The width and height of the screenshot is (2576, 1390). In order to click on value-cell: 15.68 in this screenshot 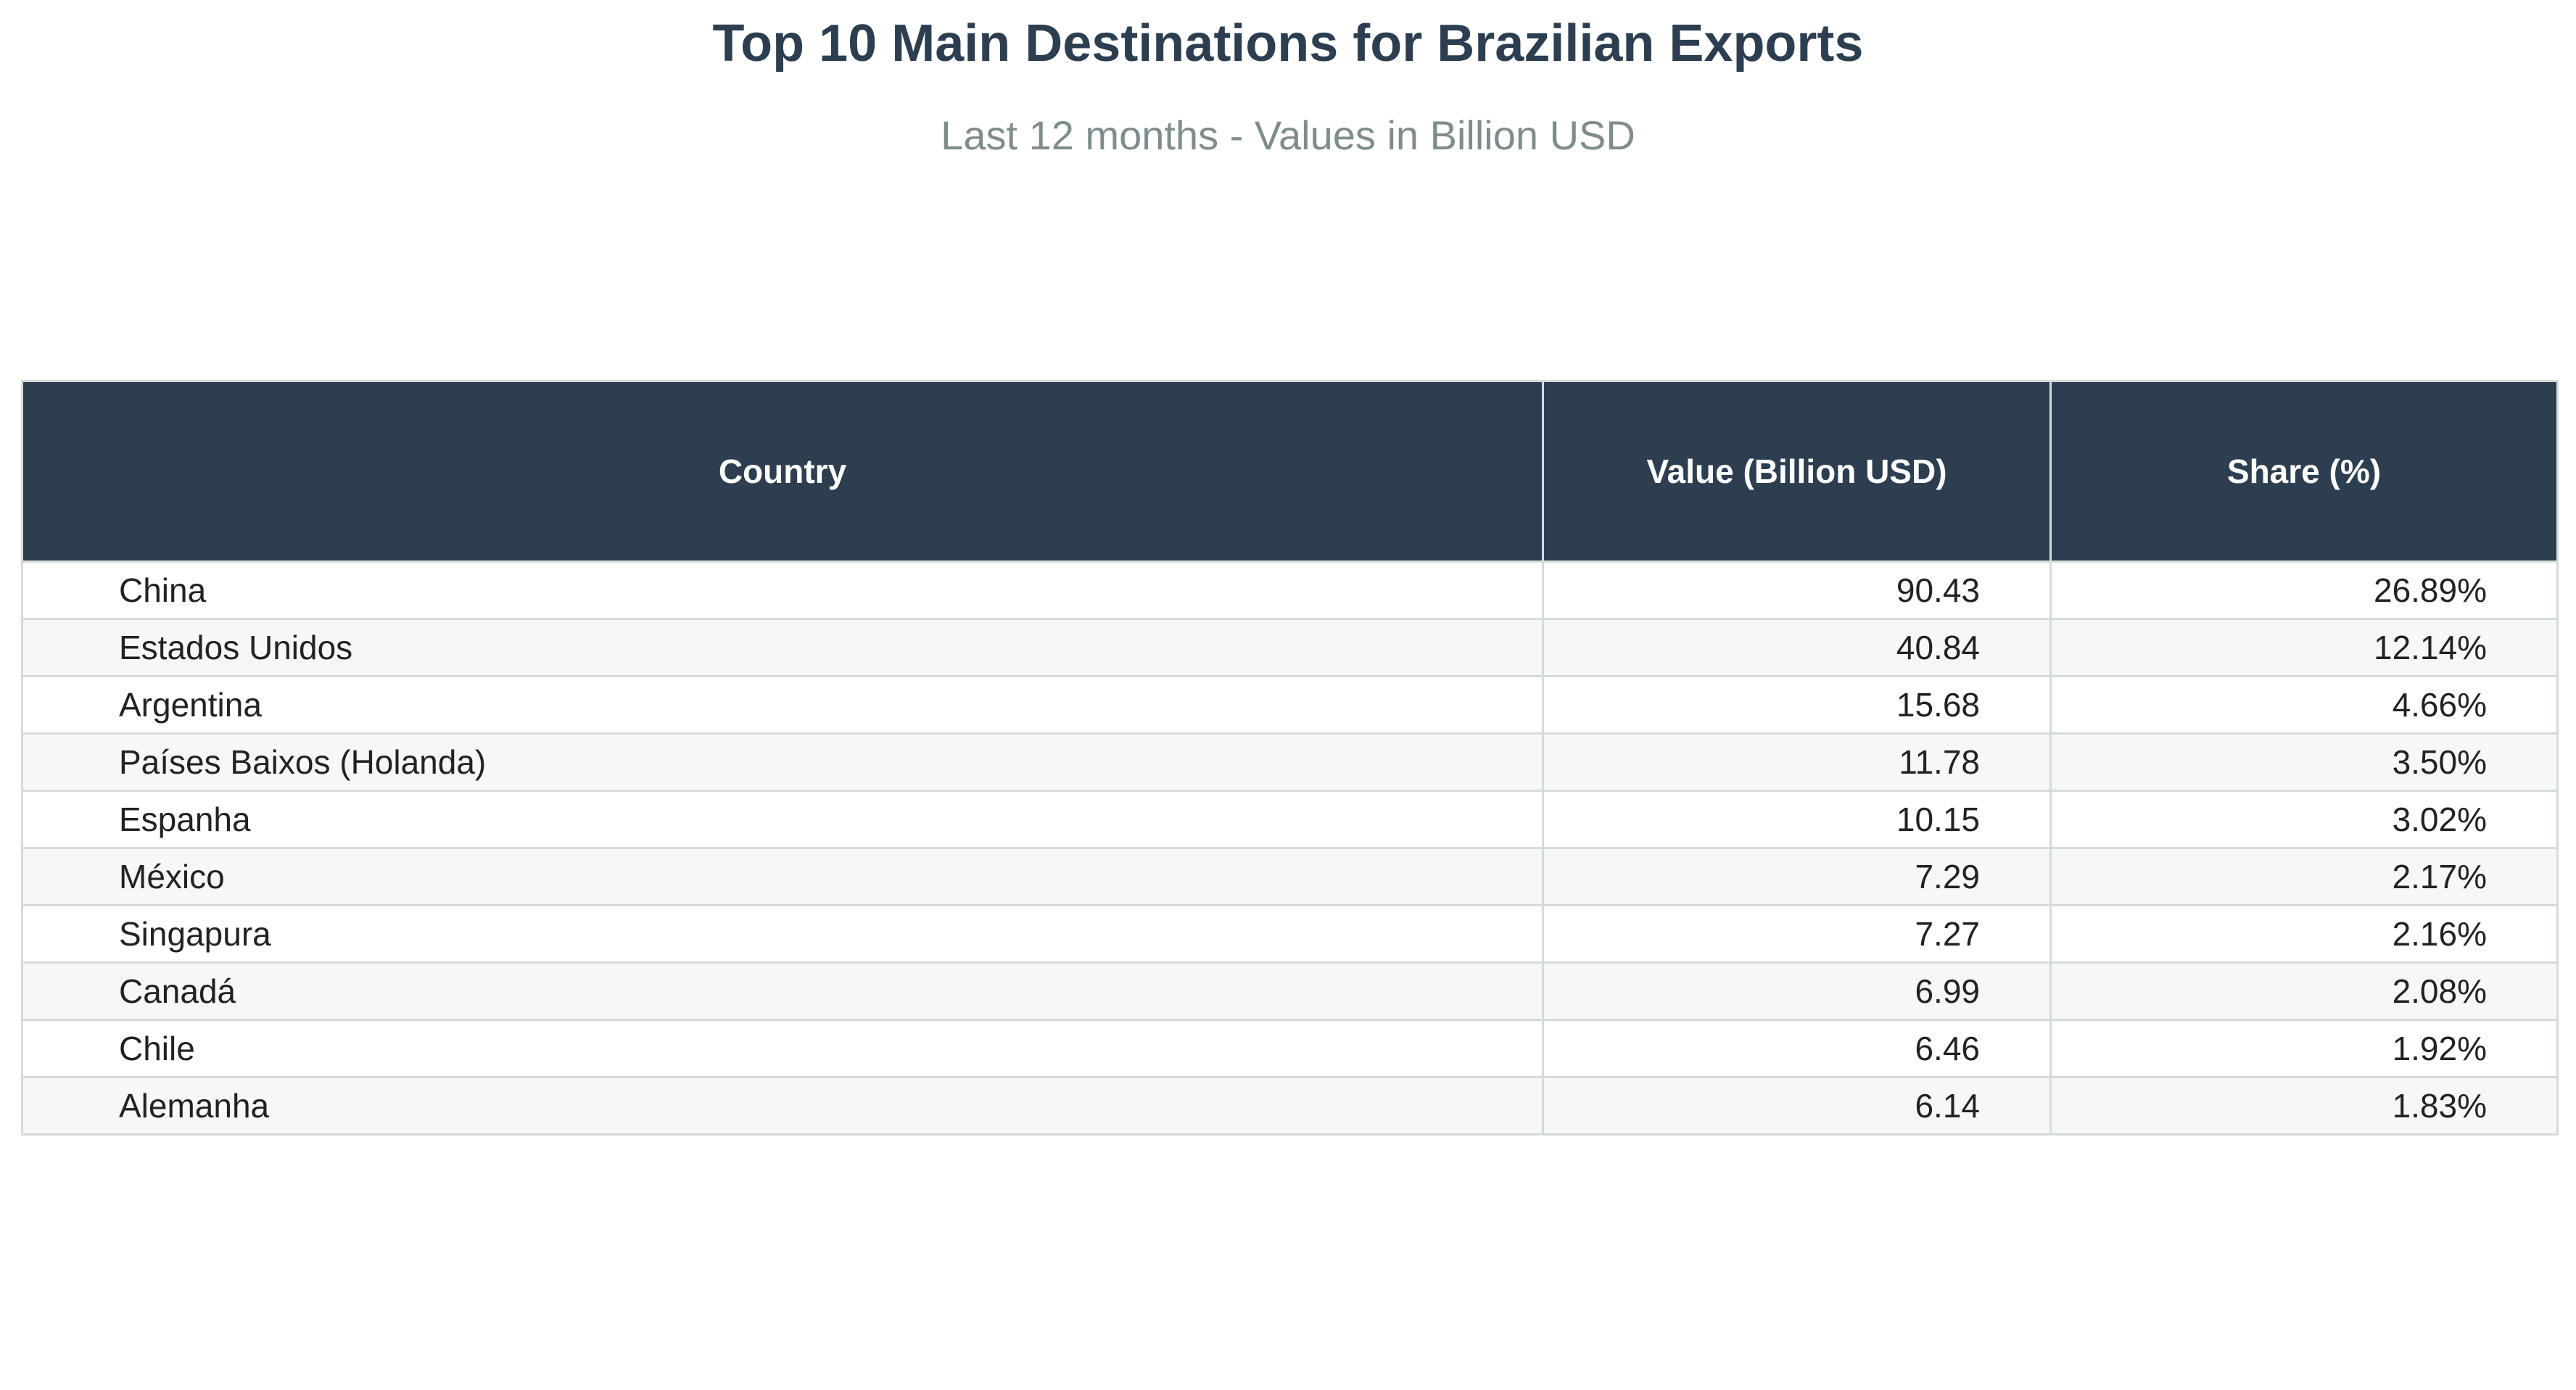, I will do `click(1797, 705)`.